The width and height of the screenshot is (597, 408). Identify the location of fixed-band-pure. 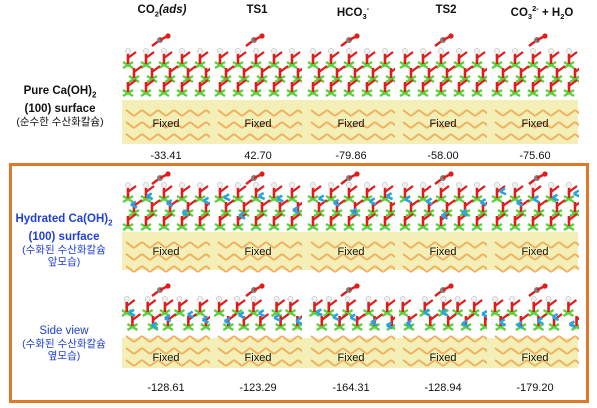
(350, 122).